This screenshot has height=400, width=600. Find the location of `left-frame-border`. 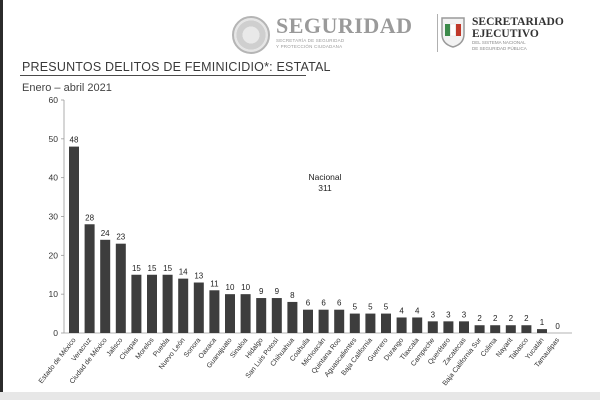

left-frame-border is located at coordinates (1, 200).